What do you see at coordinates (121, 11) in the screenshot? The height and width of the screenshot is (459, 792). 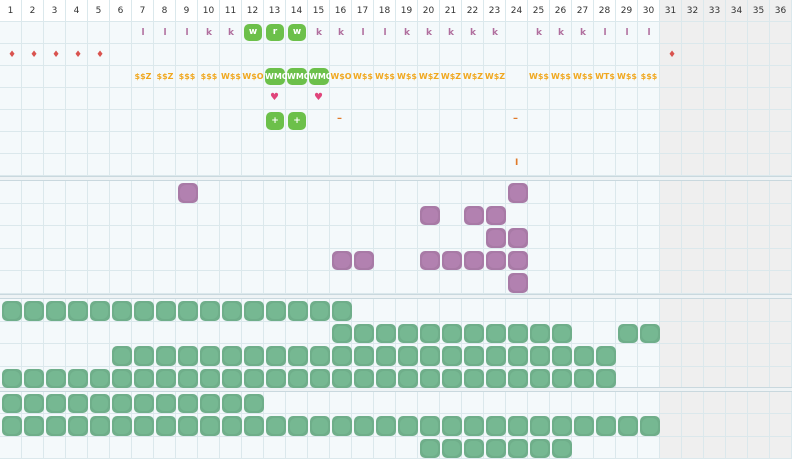 I see `day-header: 6` at bounding box center [121, 11].